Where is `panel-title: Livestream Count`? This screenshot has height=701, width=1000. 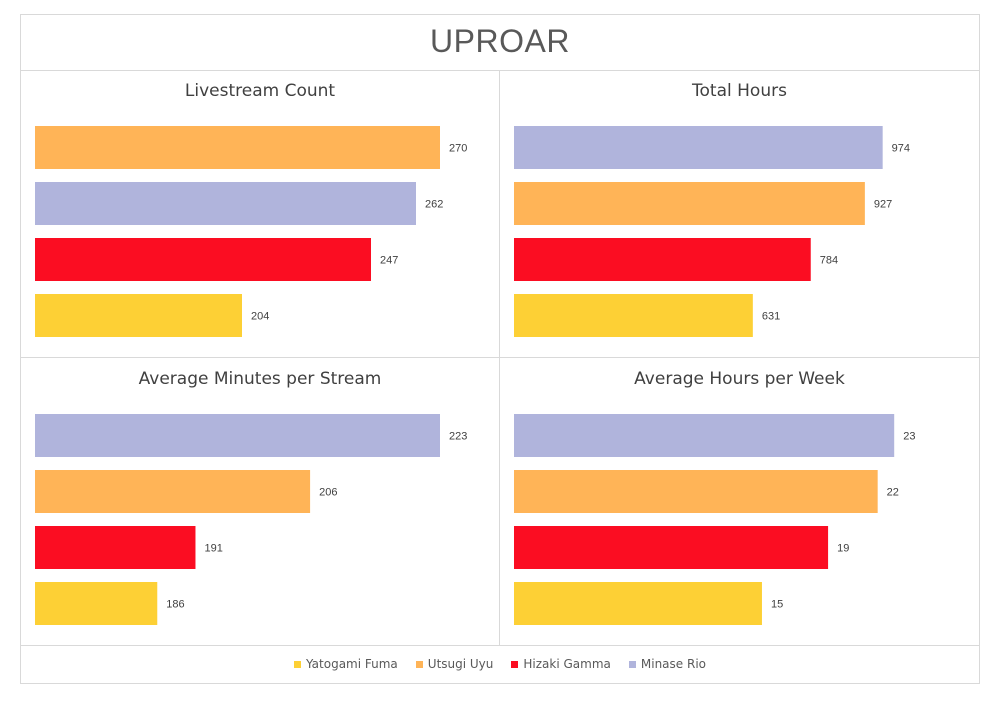 panel-title: Livestream Count is located at coordinates (260, 91).